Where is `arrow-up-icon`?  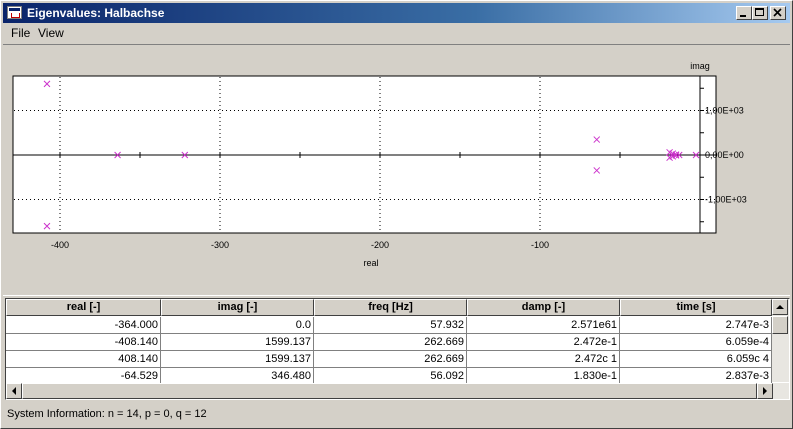
arrow-up-icon is located at coordinates (780, 307).